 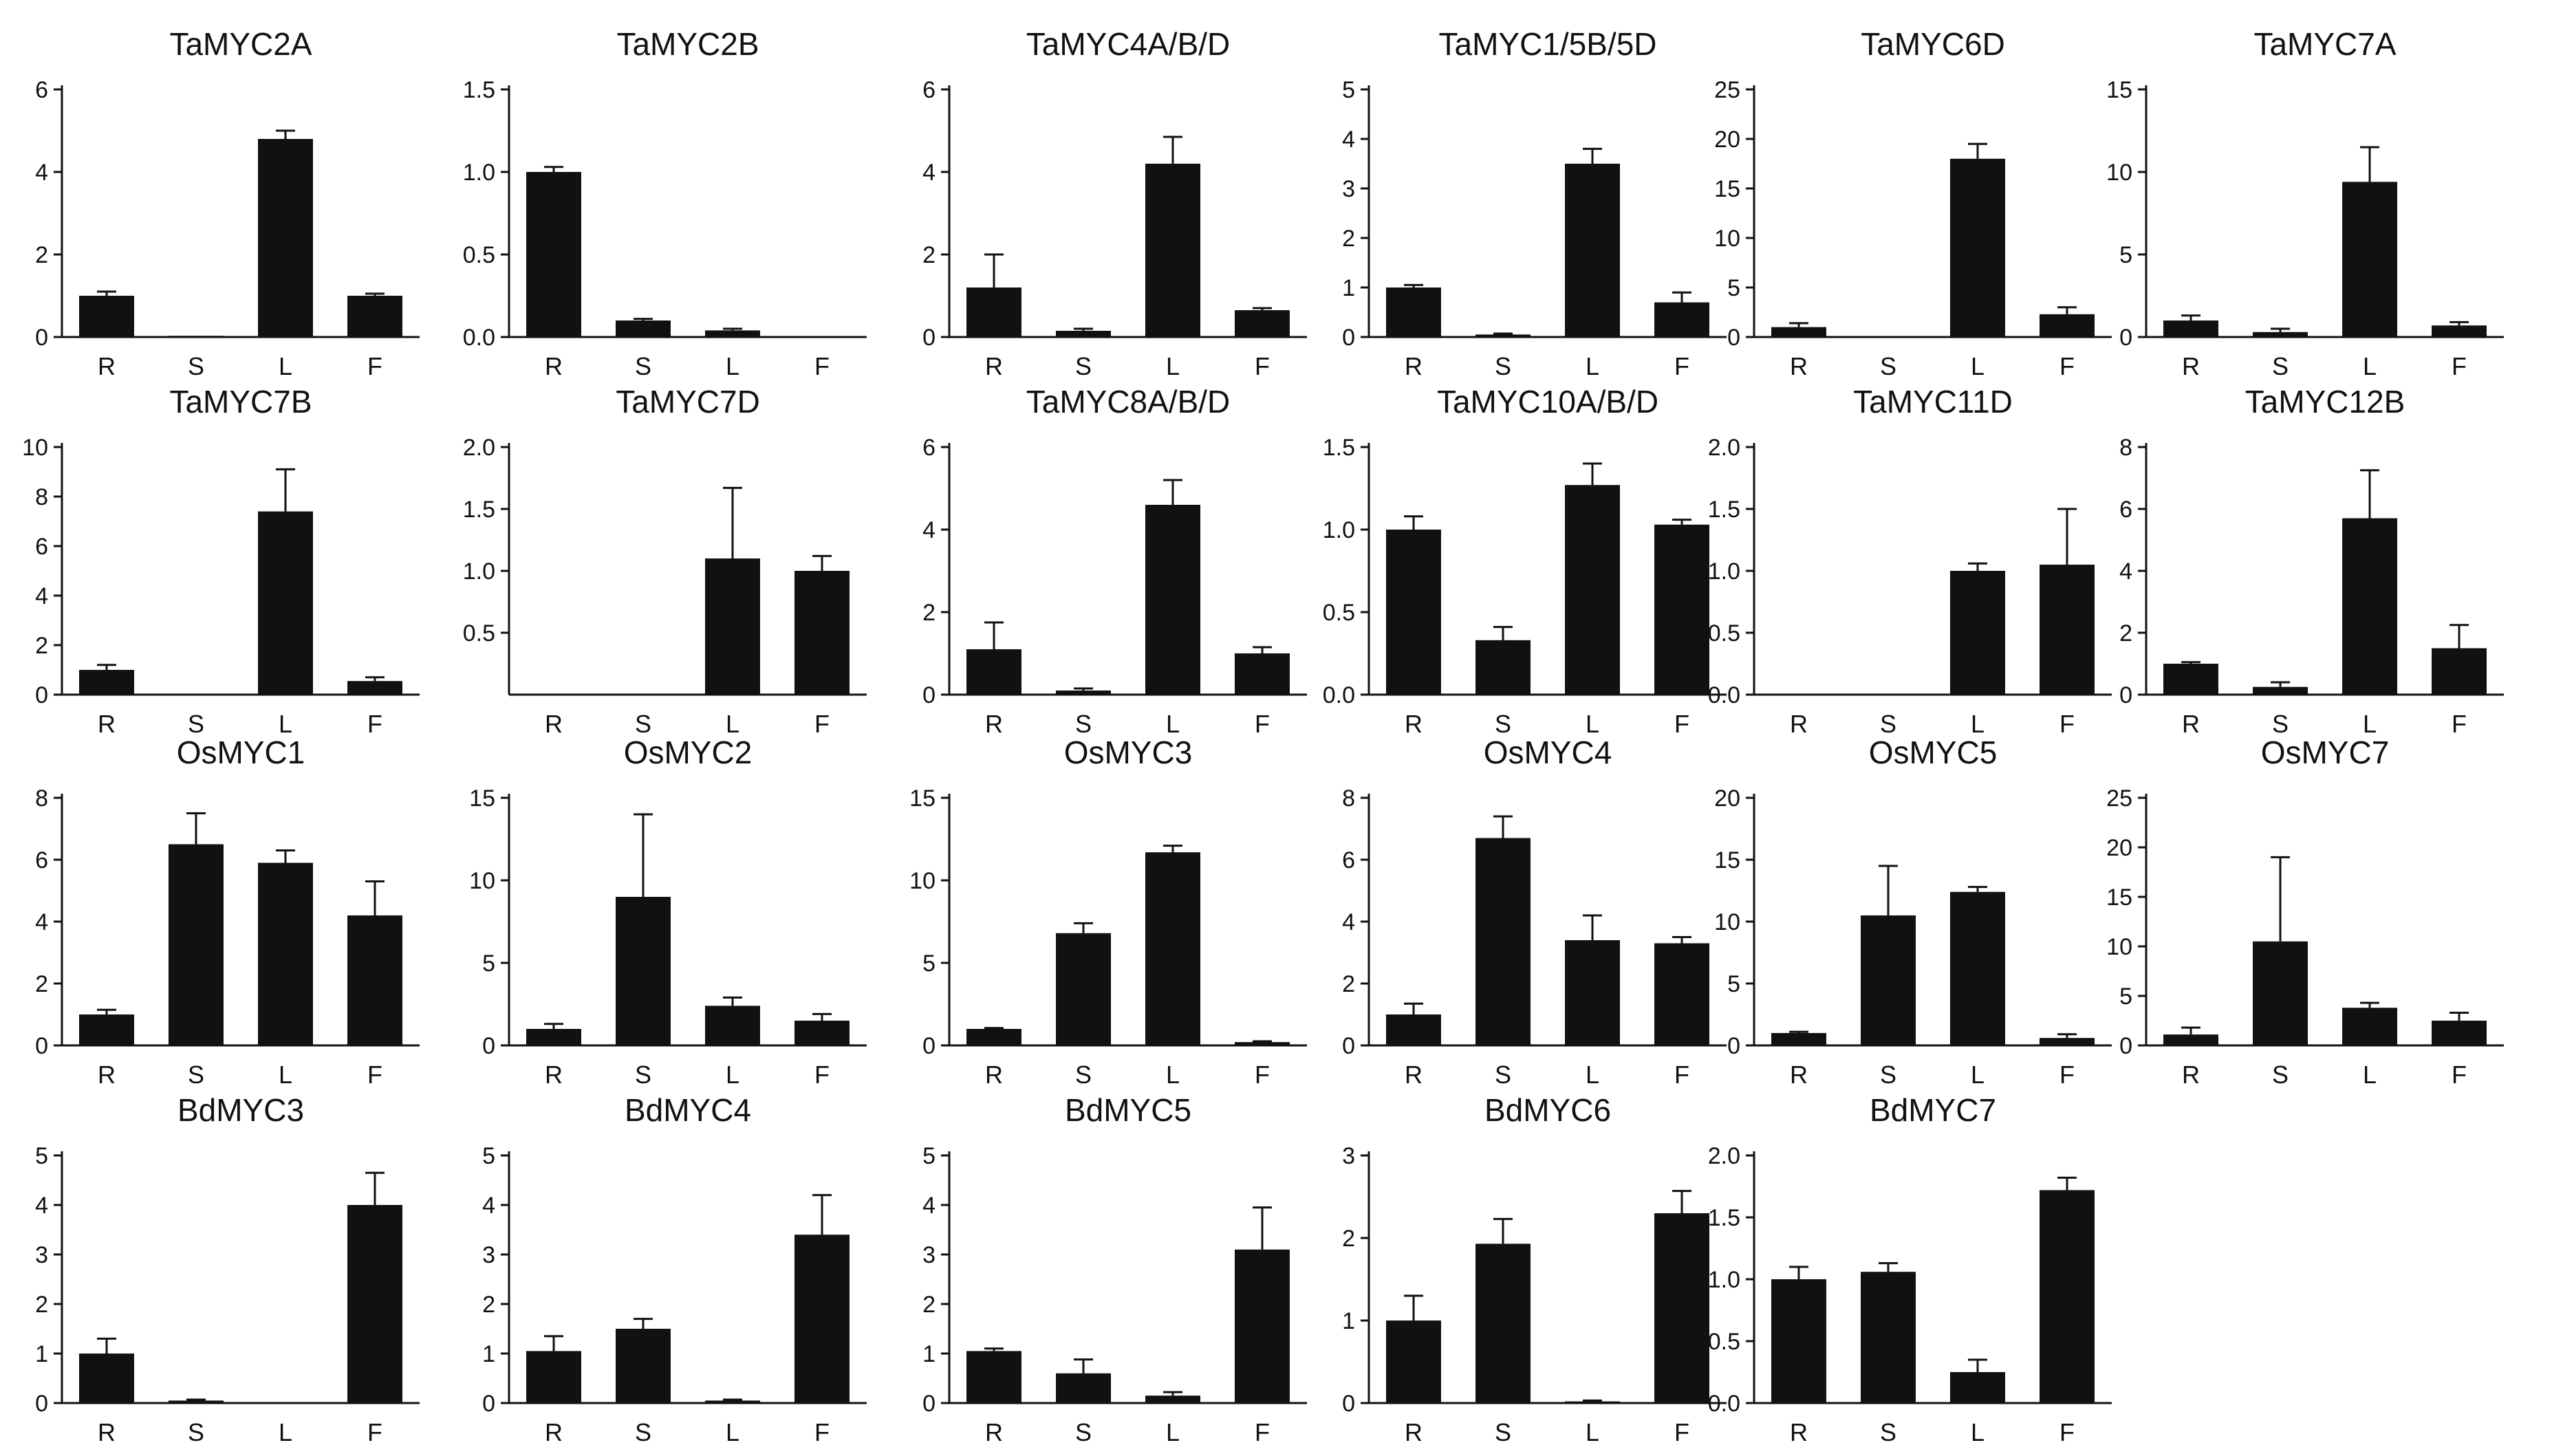 I want to click on y-tick-label: 0.0, so click(x=1724, y=695).